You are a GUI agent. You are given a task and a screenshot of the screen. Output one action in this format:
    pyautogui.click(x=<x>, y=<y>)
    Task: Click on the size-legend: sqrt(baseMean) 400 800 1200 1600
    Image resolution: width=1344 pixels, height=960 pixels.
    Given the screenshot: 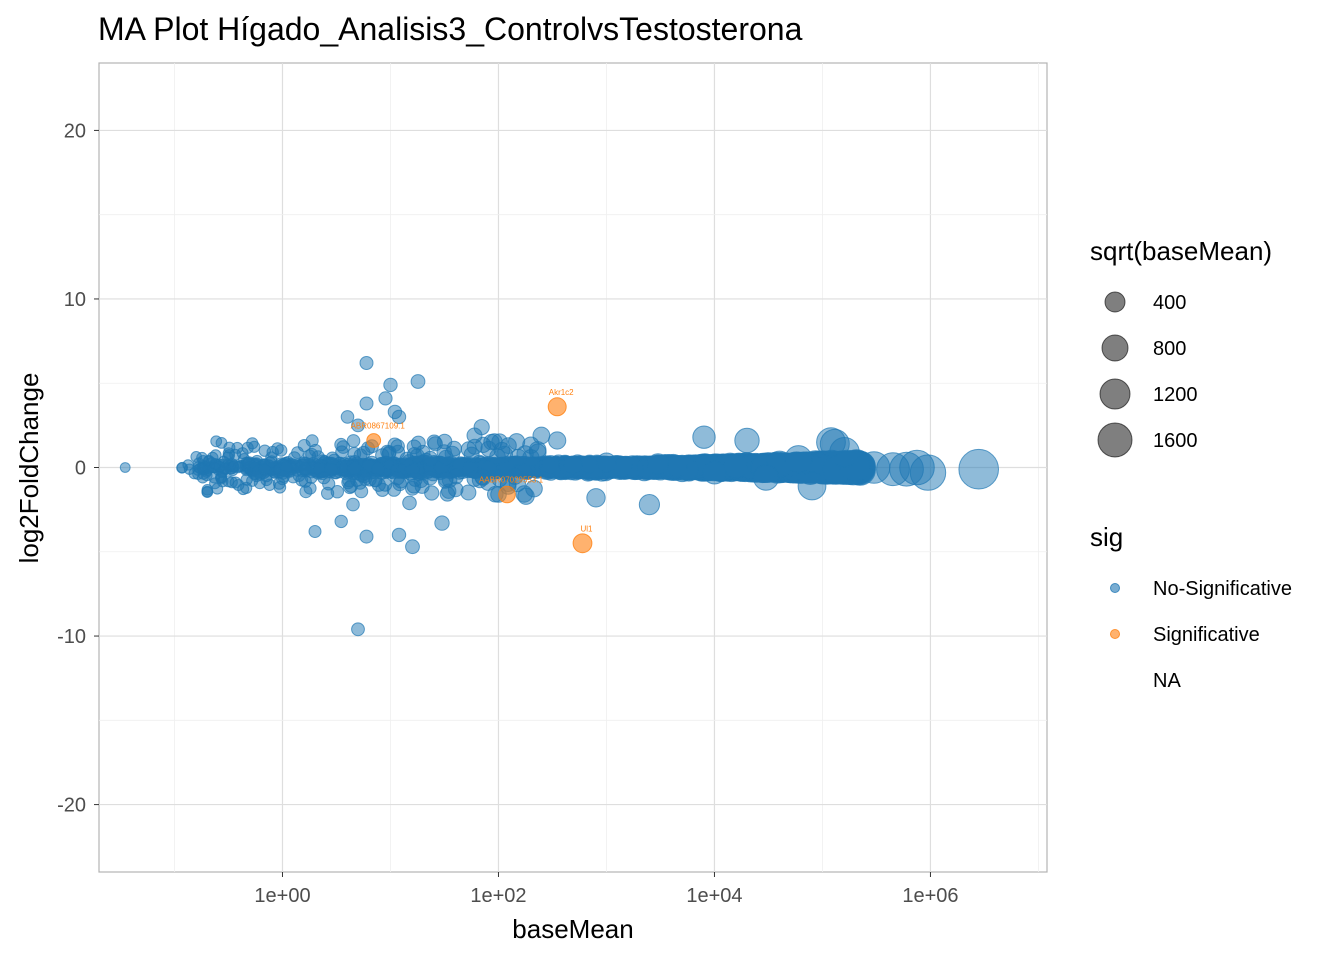 What is the action you would take?
    pyautogui.click(x=1181, y=347)
    